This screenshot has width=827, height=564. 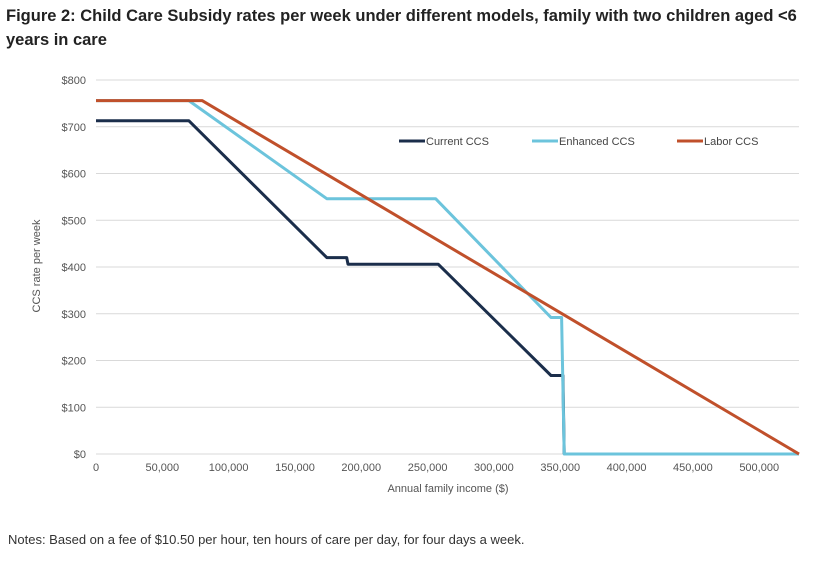 What do you see at coordinates (74, 408) in the screenshot?
I see `y-tick-label: $100` at bounding box center [74, 408].